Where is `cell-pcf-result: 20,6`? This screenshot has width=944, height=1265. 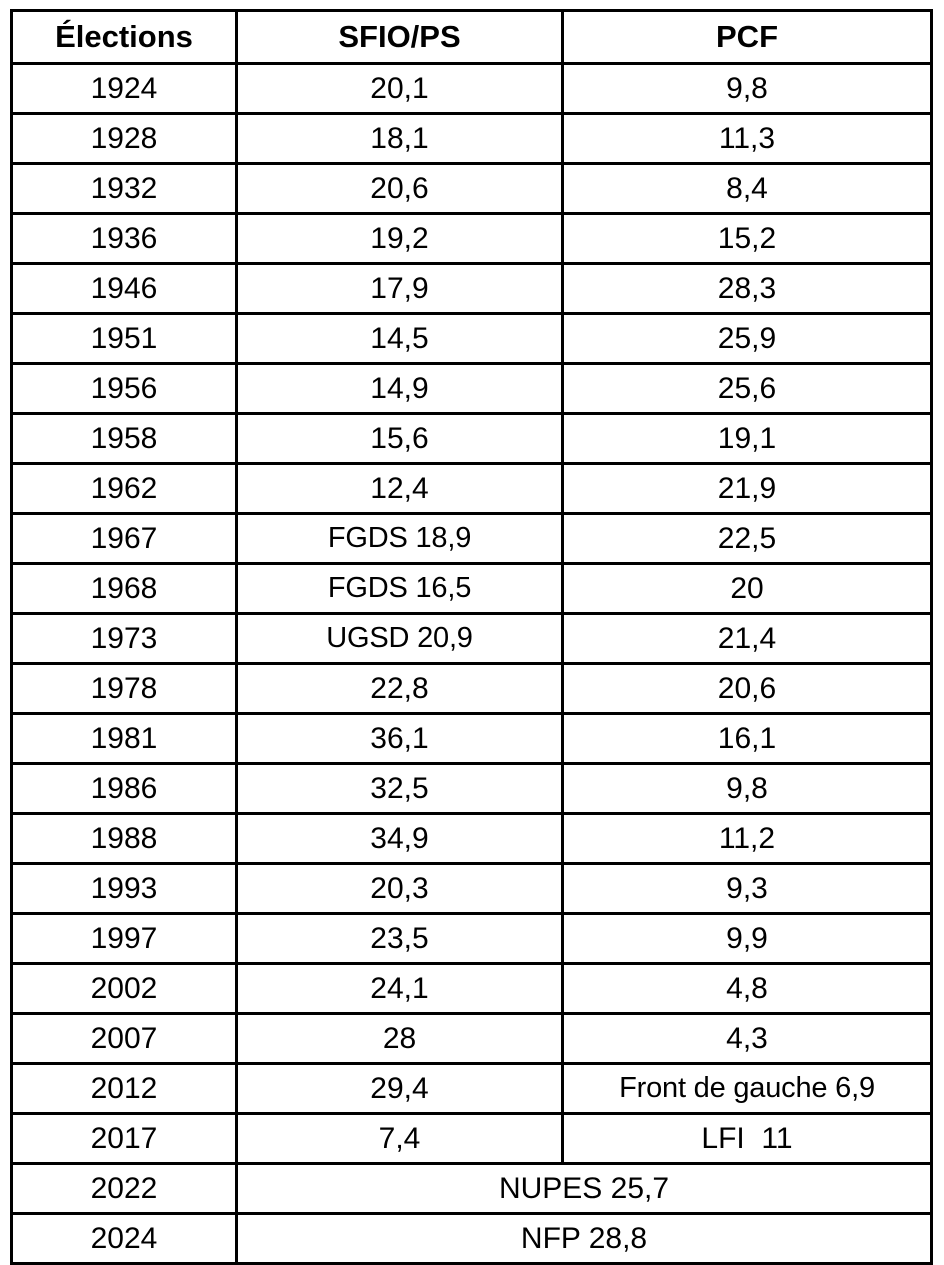 cell-pcf-result: 20,6 is located at coordinates (747, 688).